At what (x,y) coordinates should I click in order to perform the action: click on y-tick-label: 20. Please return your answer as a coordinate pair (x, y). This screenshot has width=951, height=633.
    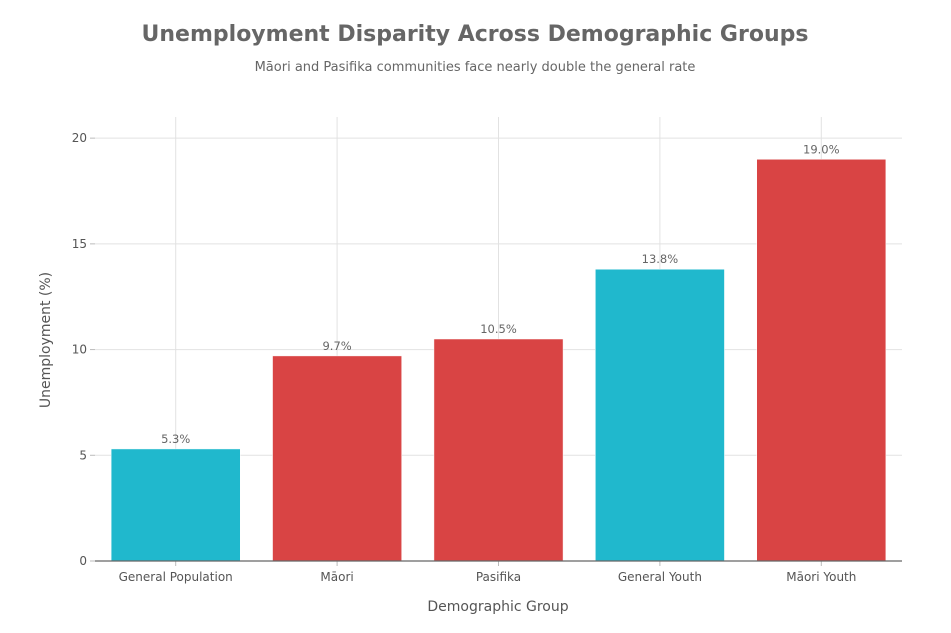
    Looking at the image, I should click on (79, 138).